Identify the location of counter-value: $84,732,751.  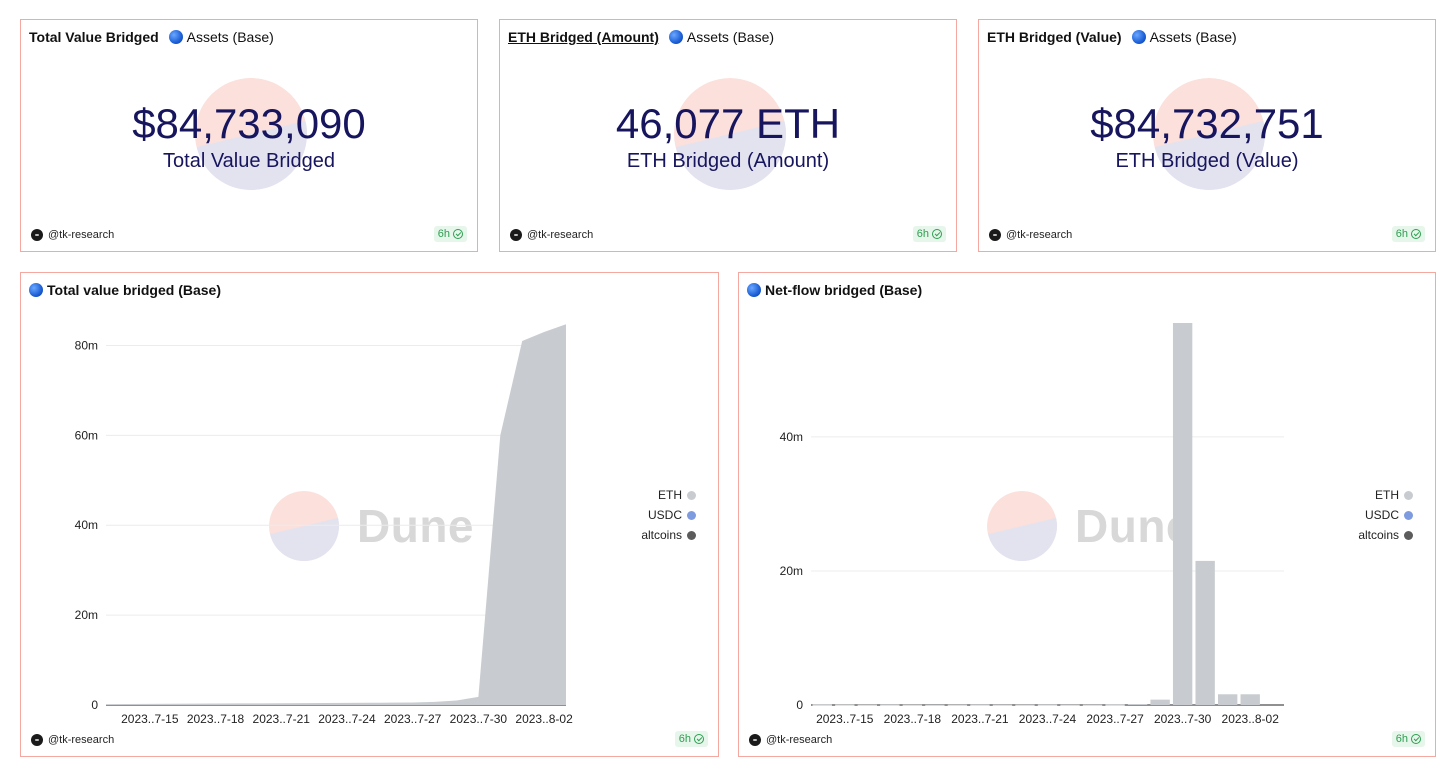
(1207, 123).